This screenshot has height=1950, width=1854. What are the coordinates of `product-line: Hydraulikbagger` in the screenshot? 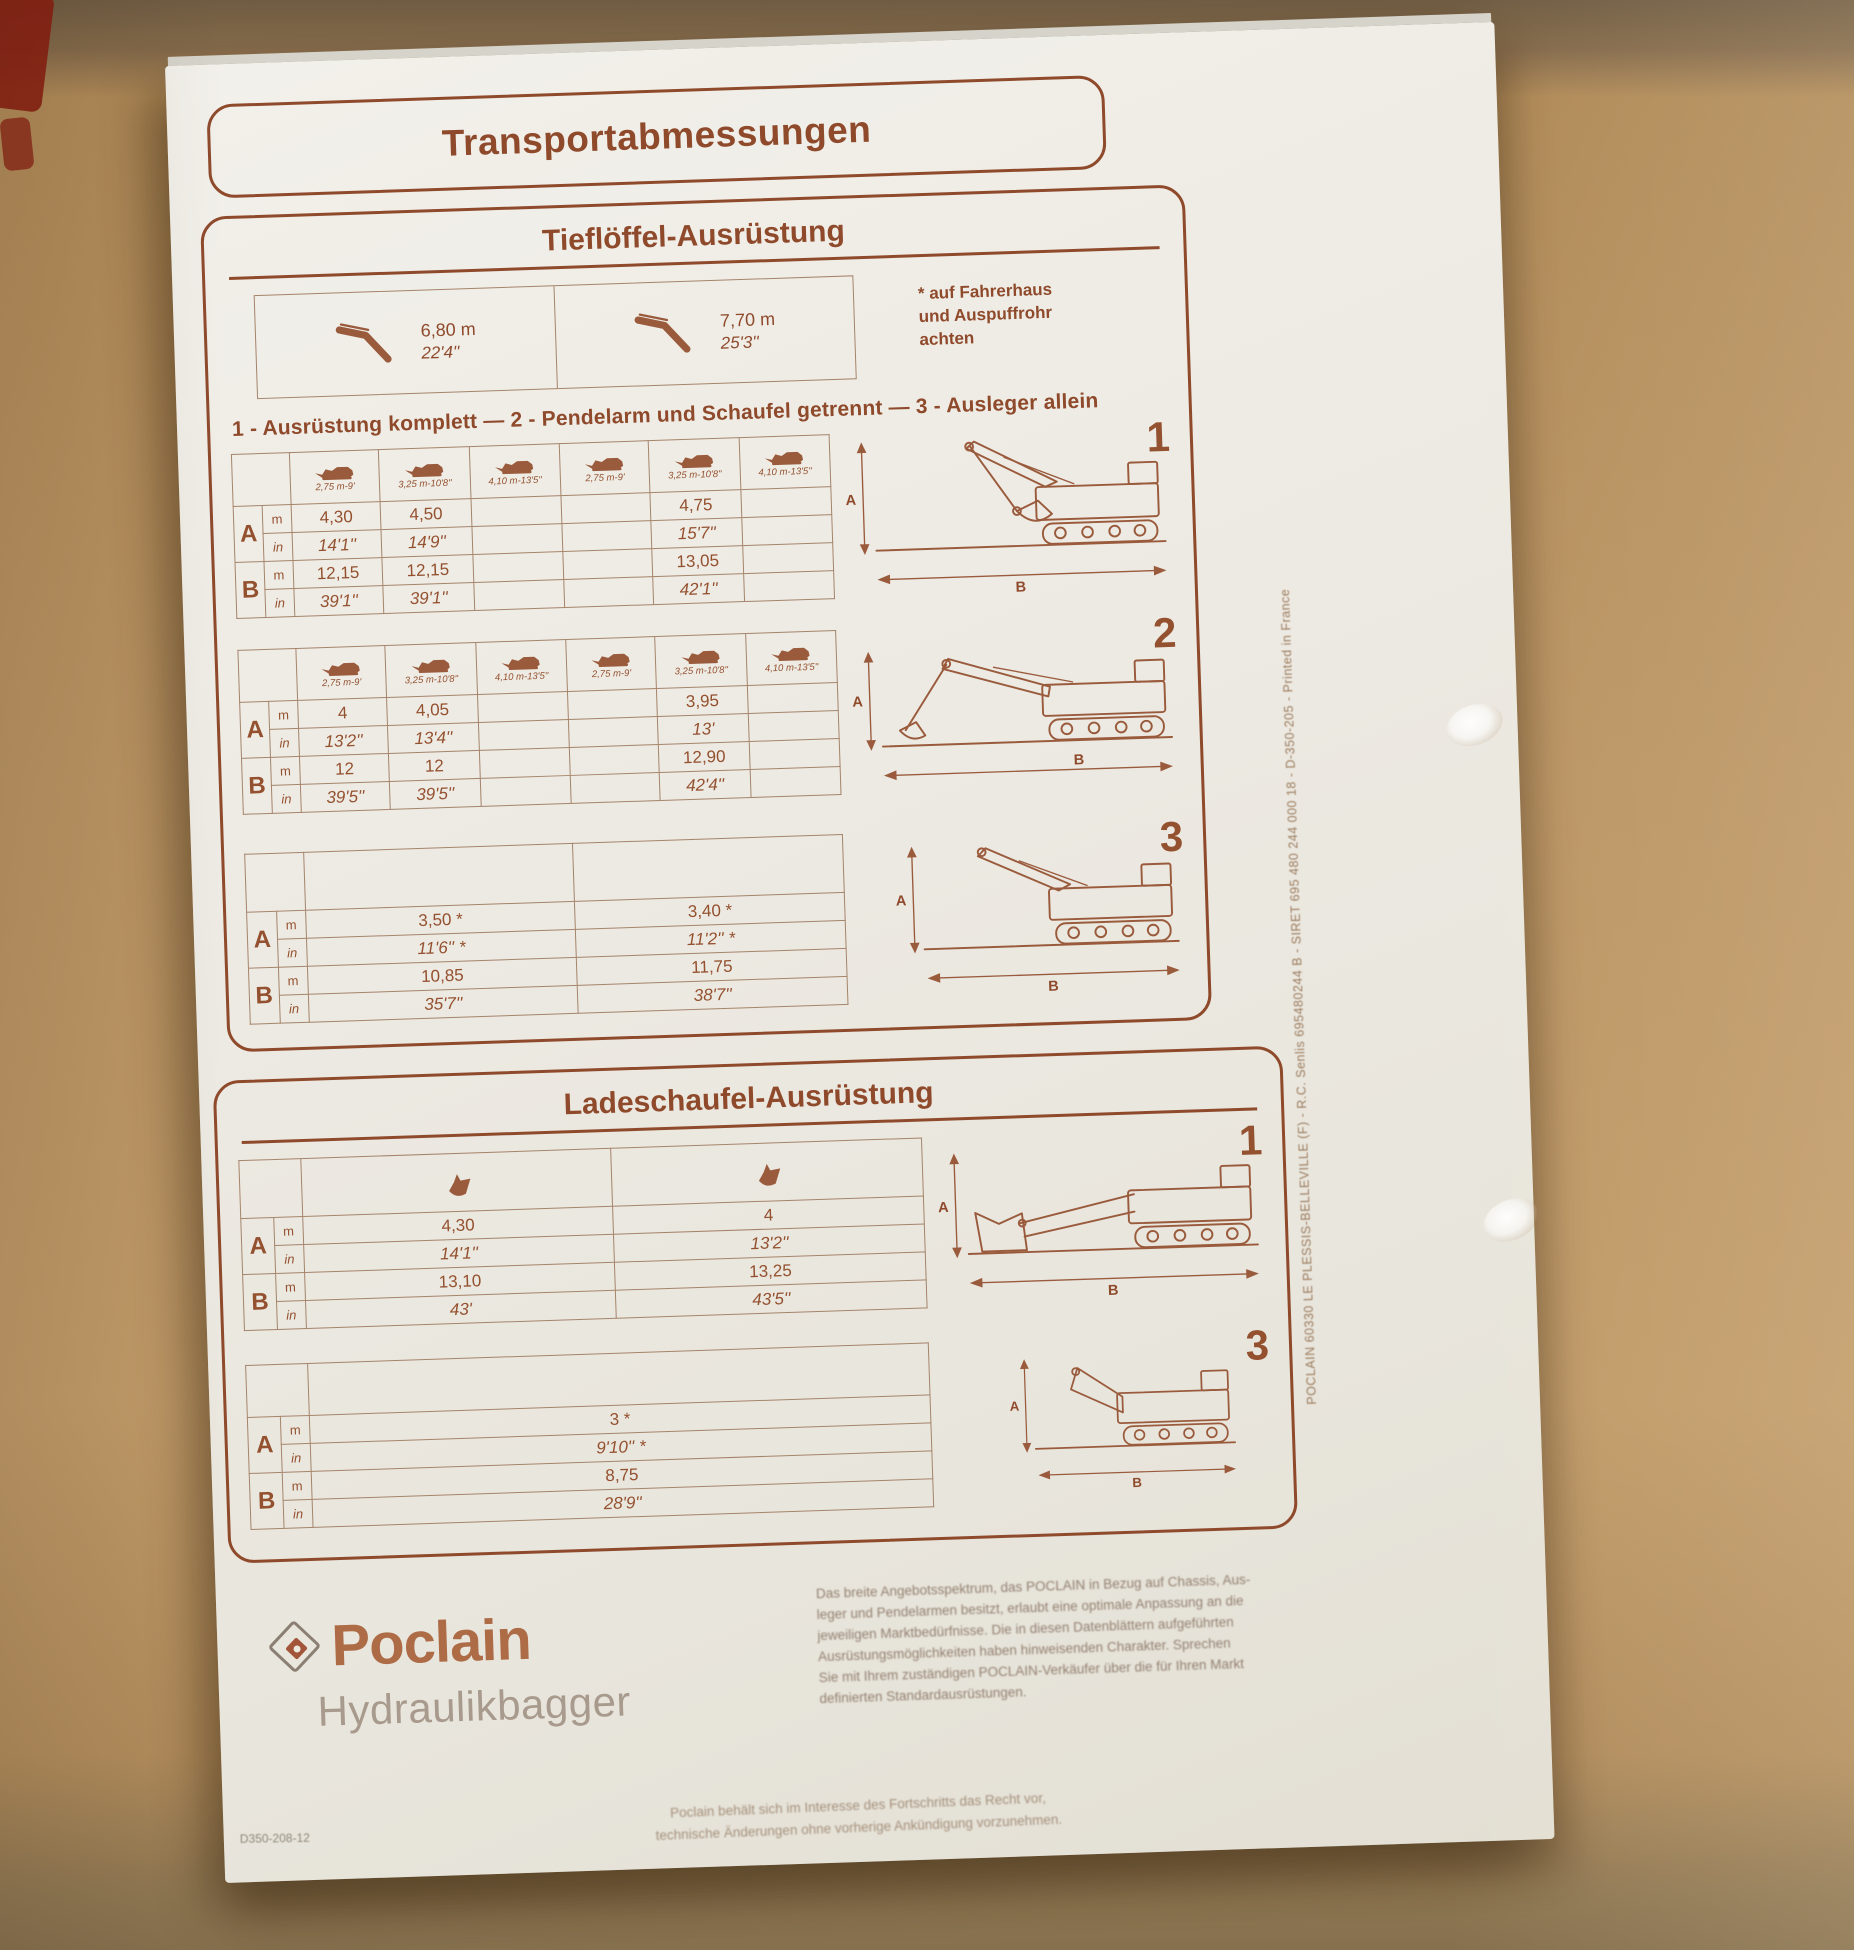 It's located at (474, 1706).